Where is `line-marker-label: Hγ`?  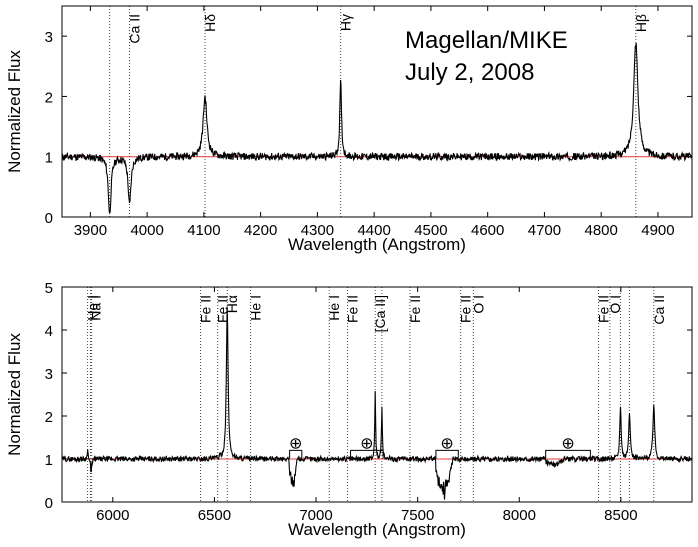
line-marker-label: Hγ is located at coordinates (346, 22).